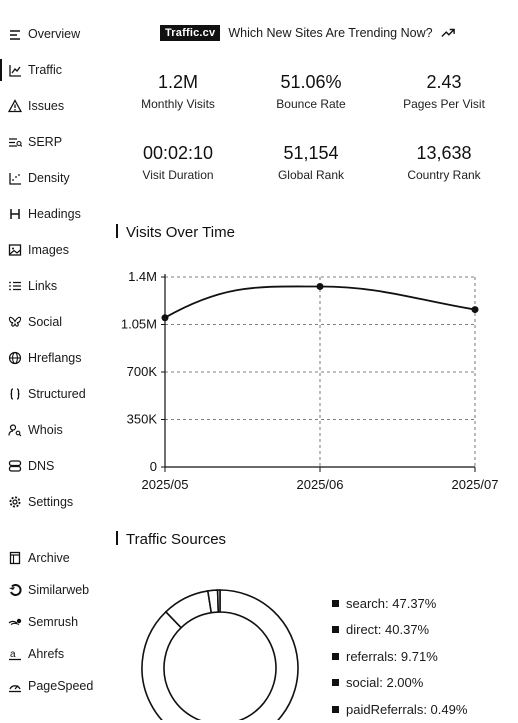 This screenshot has width=518, height=723. Describe the element at coordinates (15, 590) in the screenshot. I see `similarweb-icon` at that location.